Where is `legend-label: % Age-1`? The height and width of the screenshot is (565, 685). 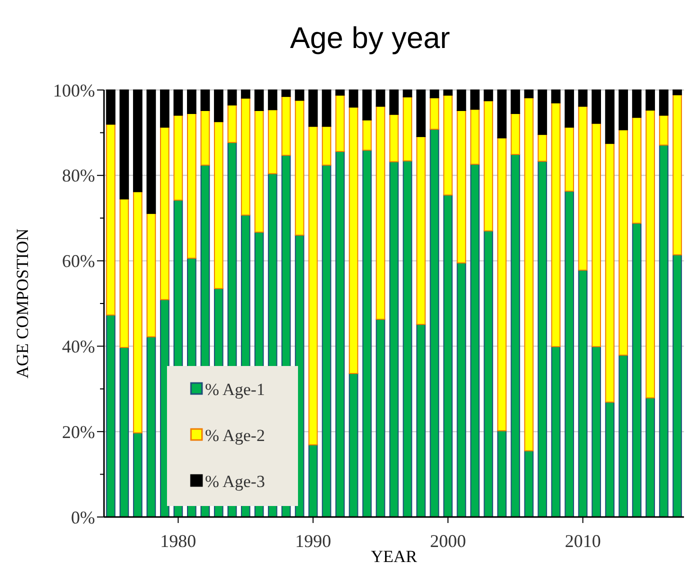 legend-label: % Age-1 is located at coordinates (235, 389).